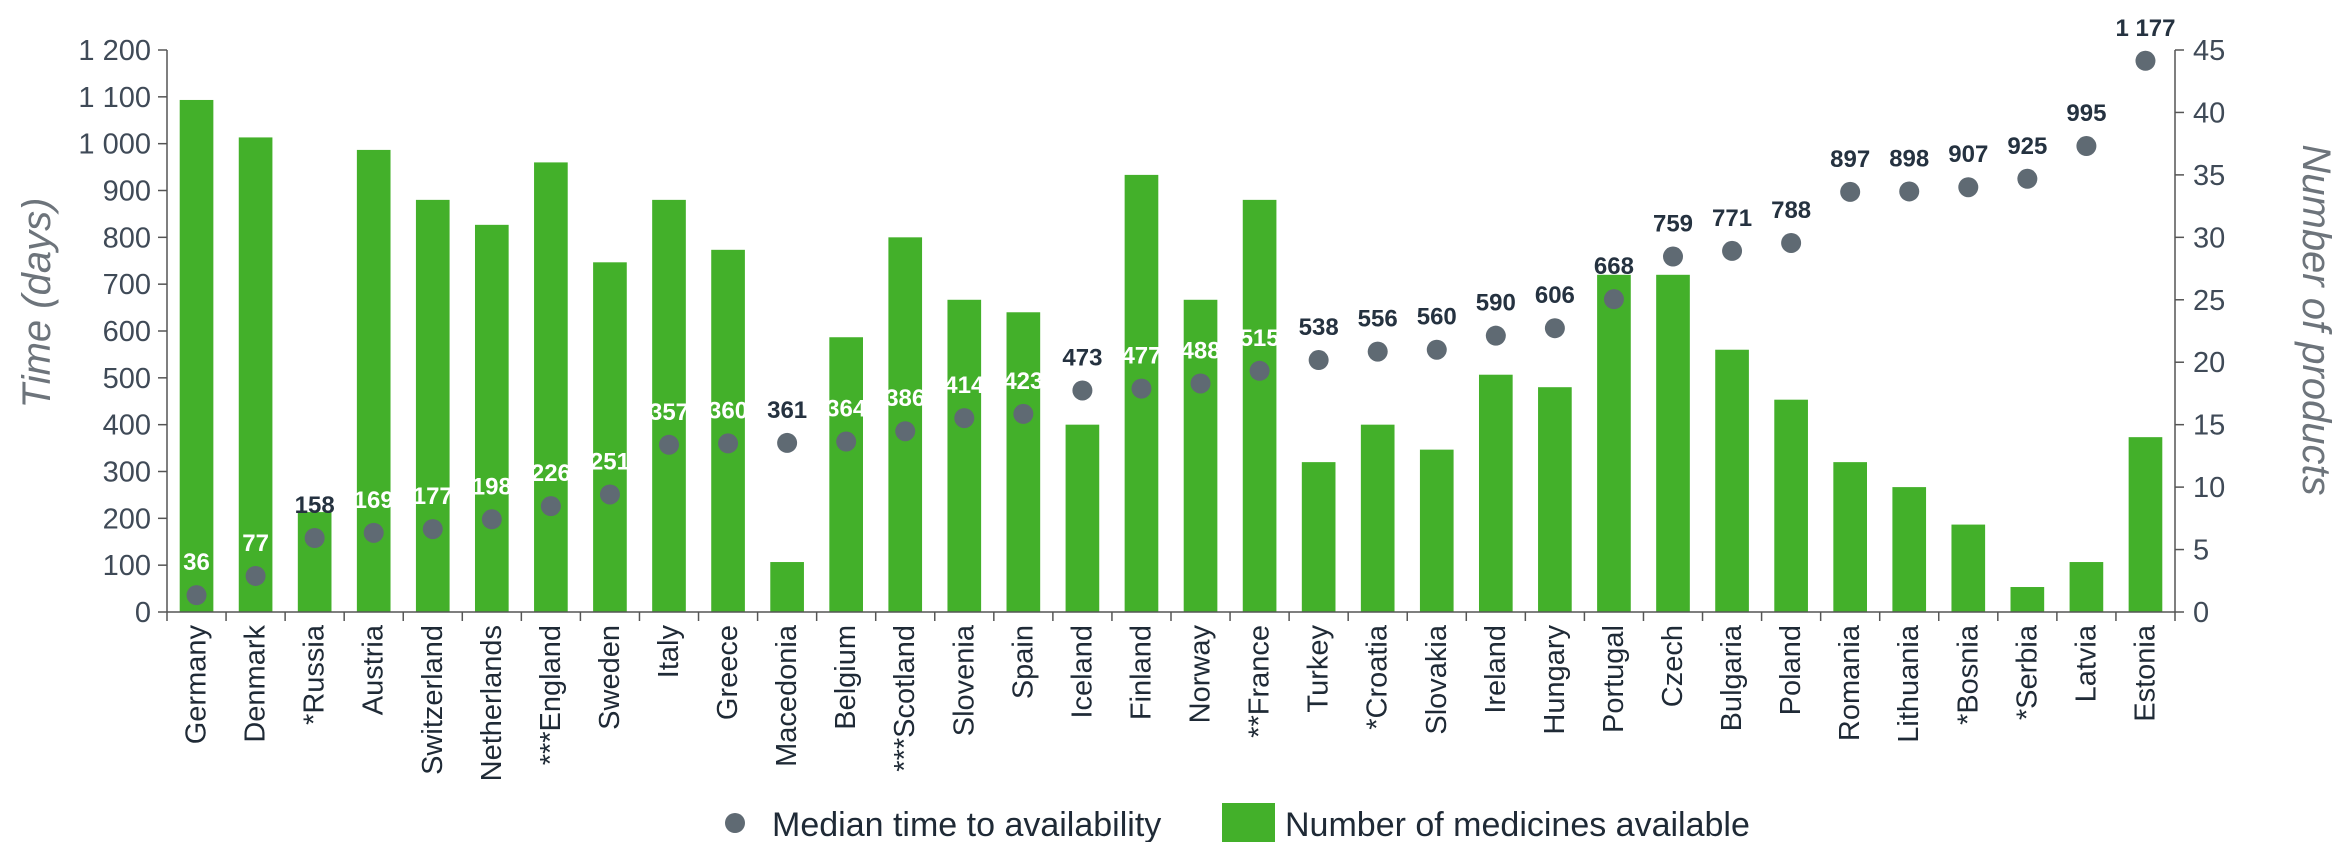 The image size is (2351, 842). What do you see at coordinates (1201, 674) in the screenshot?
I see `category-label-17: Norway` at bounding box center [1201, 674].